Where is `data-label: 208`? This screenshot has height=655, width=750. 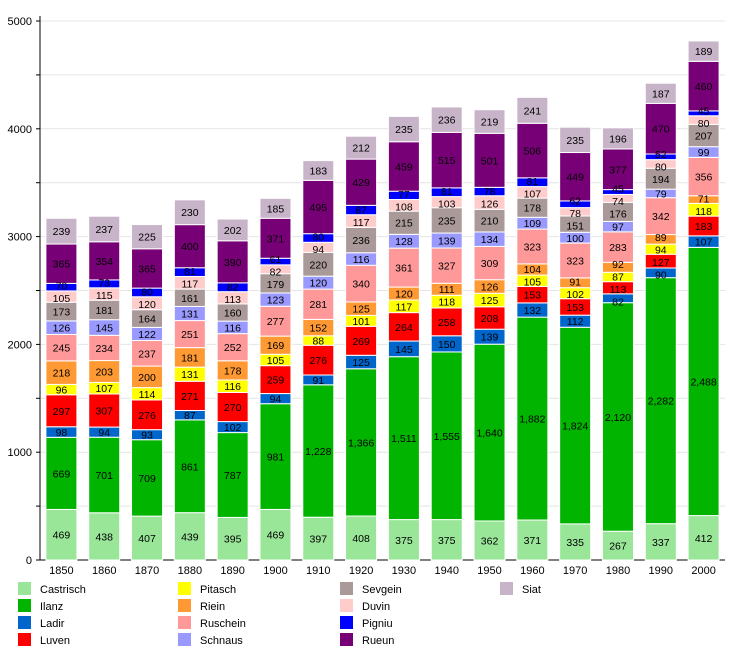
data-label: 208 is located at coordinates (490, 319).